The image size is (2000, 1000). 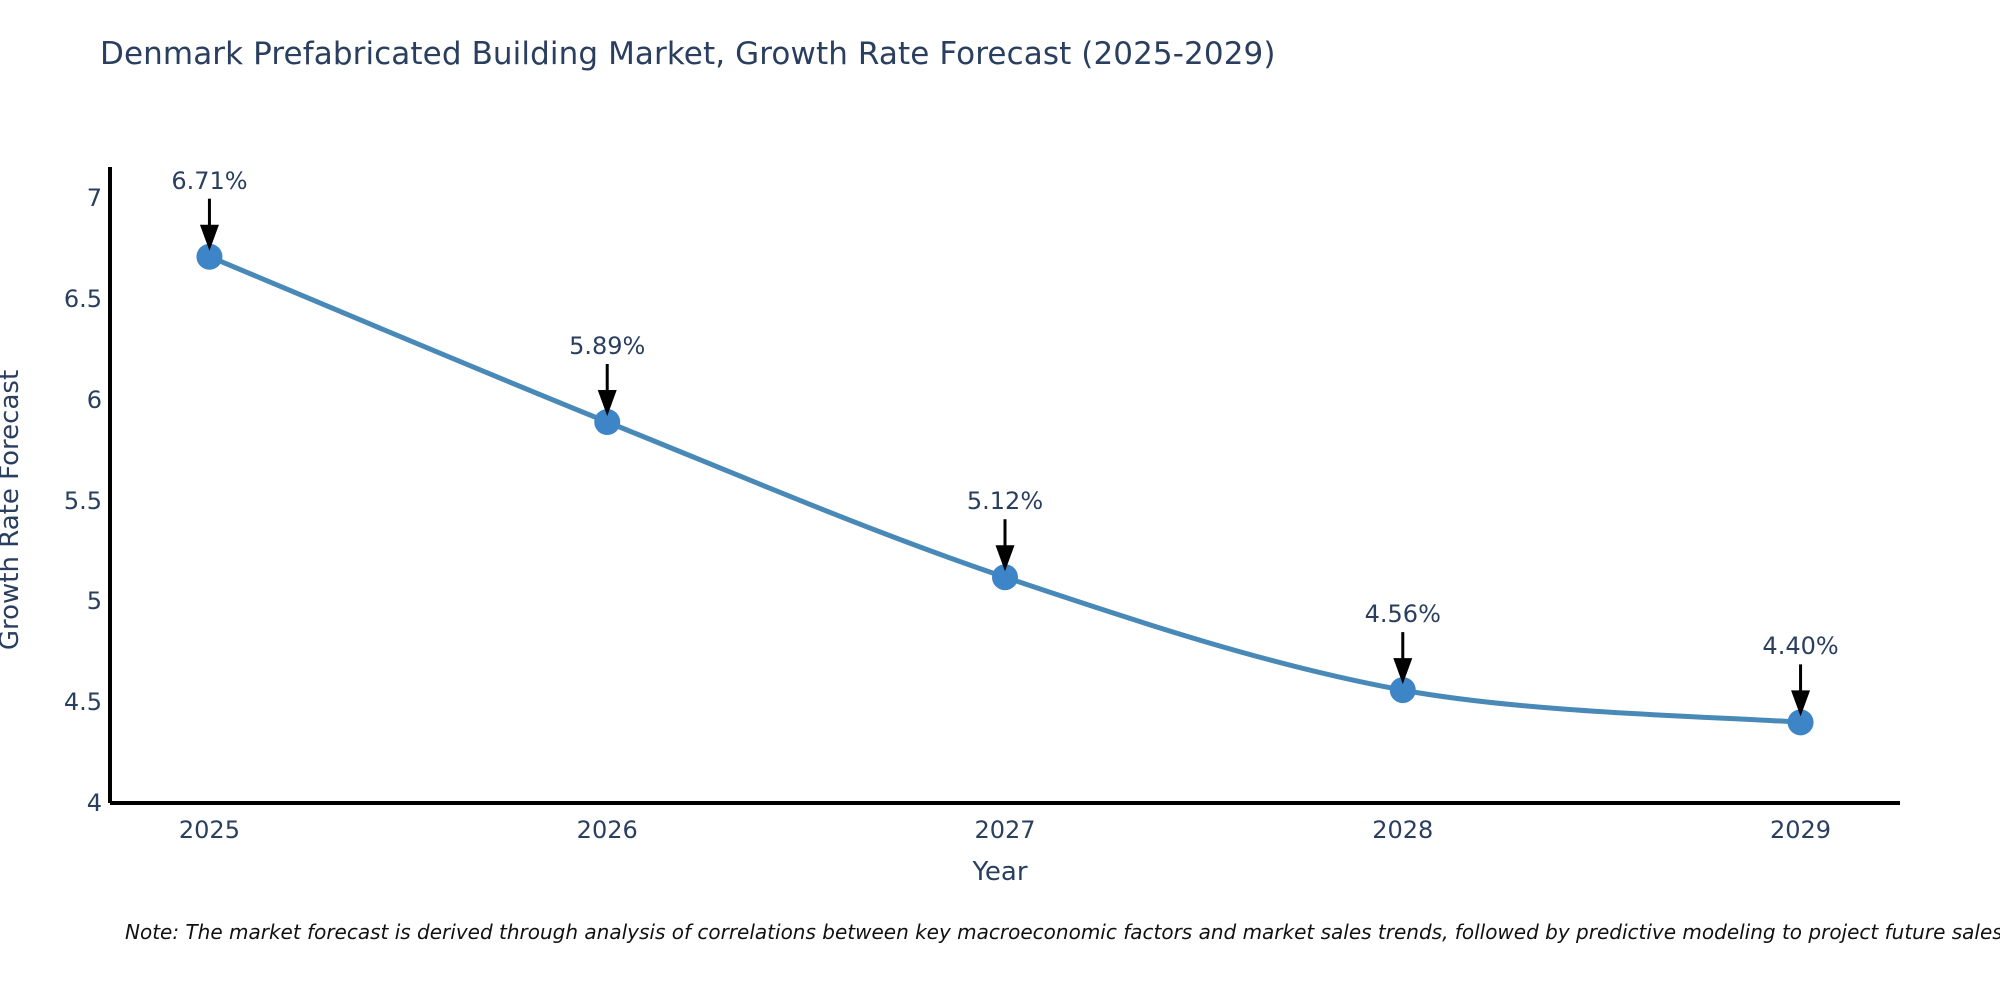 I want to click on x-axis-tick-labels: 2025 2026 2027 2028 2029, so click(x=1005, y=838).